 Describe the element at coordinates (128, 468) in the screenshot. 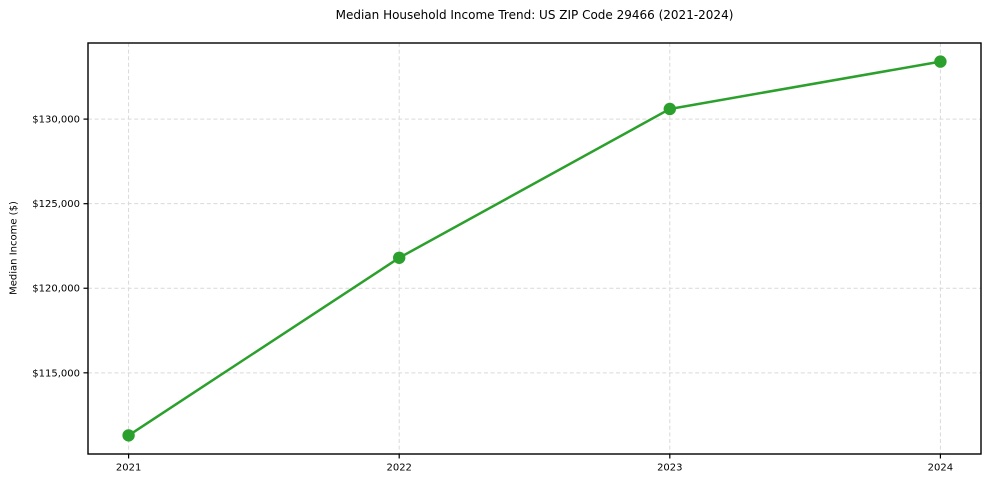

I see `x-tick-label: 2021` at that location.